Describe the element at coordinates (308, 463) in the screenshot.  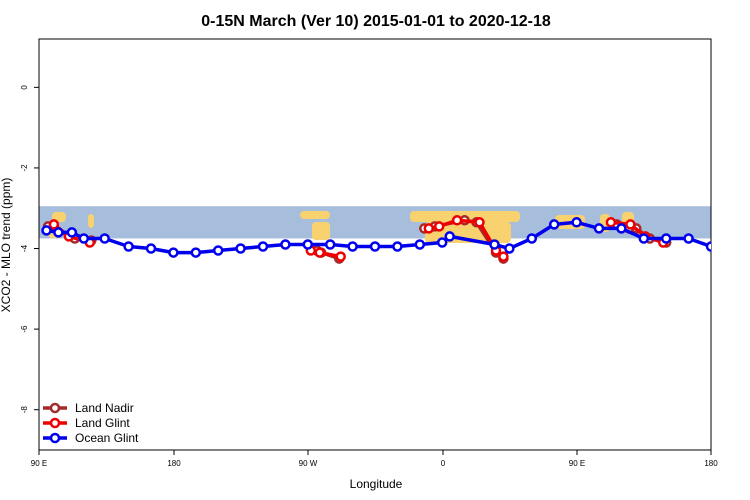
I see `x-tick-label: 90 W` at that location.